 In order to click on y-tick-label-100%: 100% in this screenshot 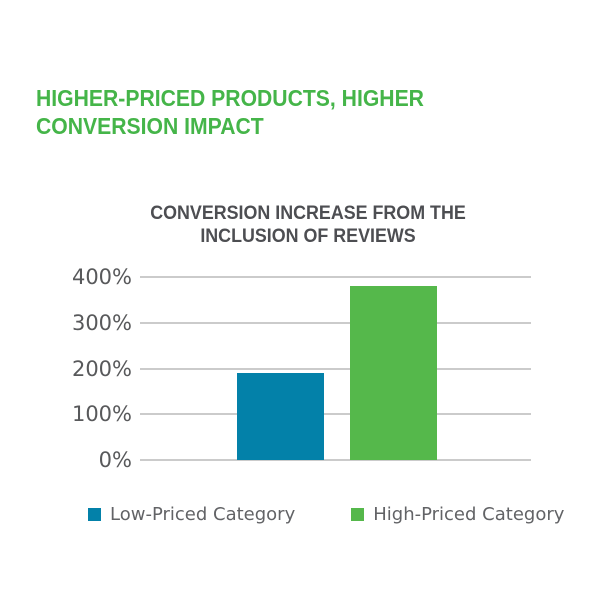, I will do `click(101, 414)`.